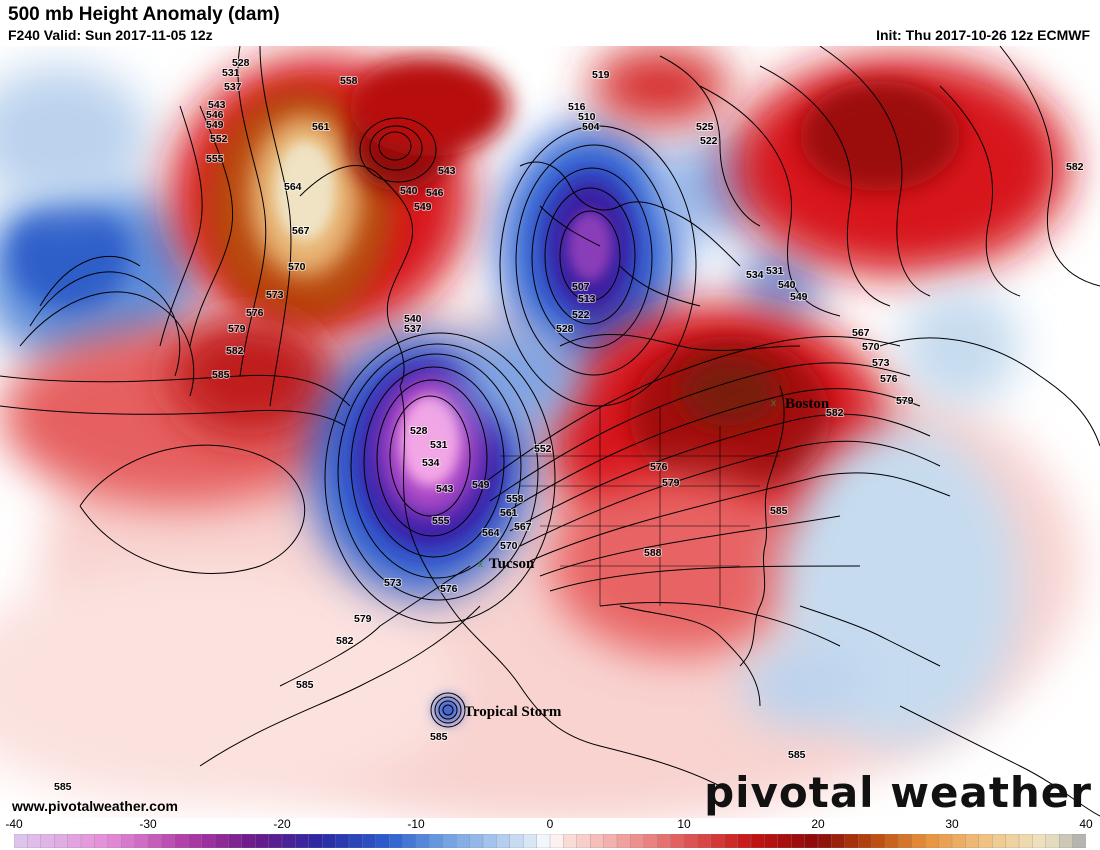  Describe the element at coordinates (219, 139) in the screenshot. I see `contour-label: 552` at that location.